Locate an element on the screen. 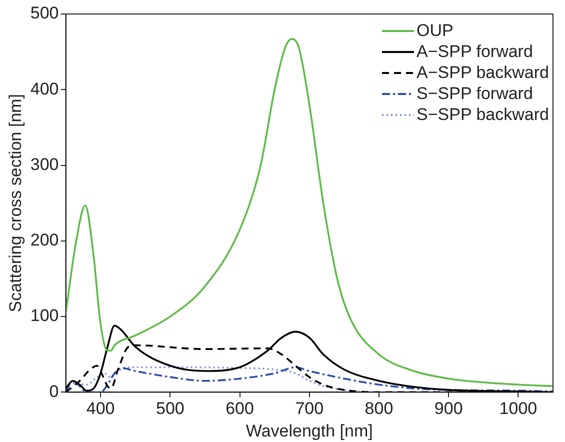 The height and width of the screenshot is (442, 565). x-tick-label: 500 is located at coordinates (170, 408).